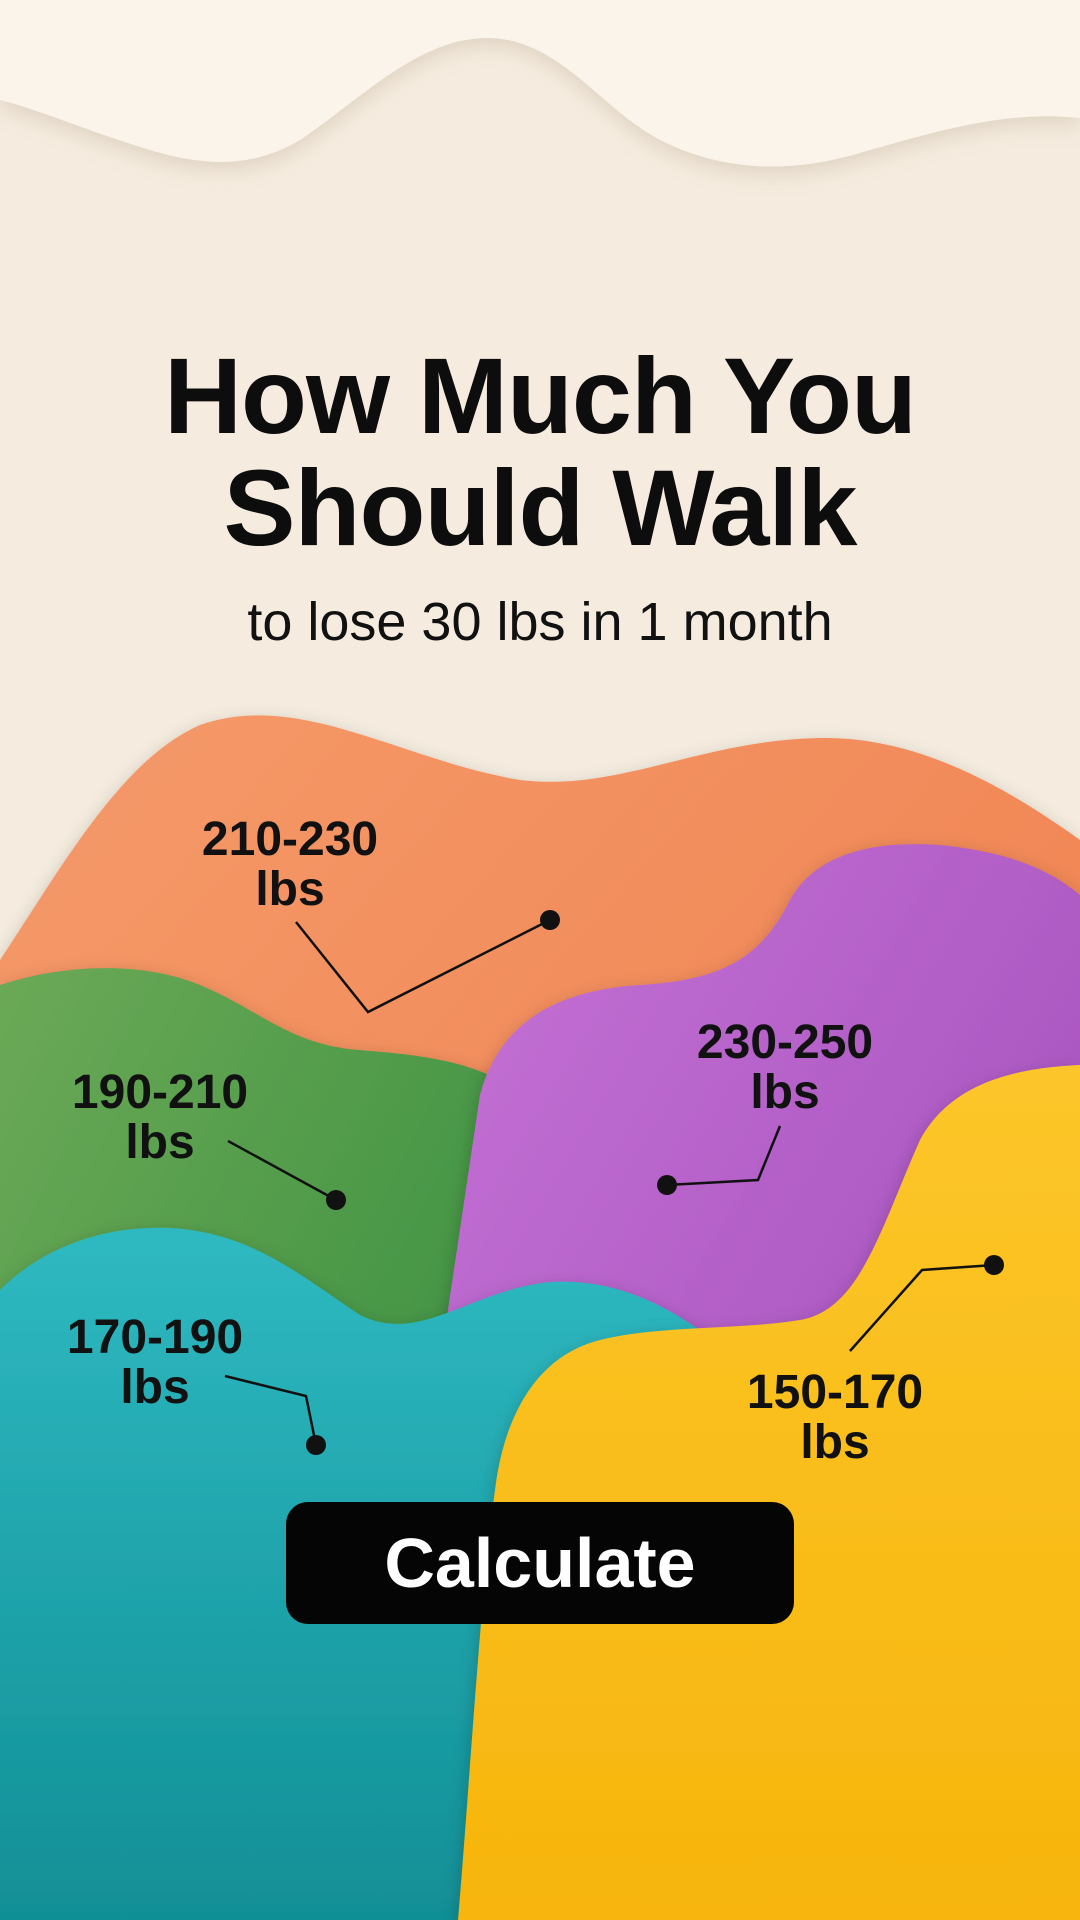 Image resolution: width=1080 pixels, height=1920 pixels. Describe the element at coordinates (540, 507) in the screenshot. I see `title-line-2: Should Walk` at that location.